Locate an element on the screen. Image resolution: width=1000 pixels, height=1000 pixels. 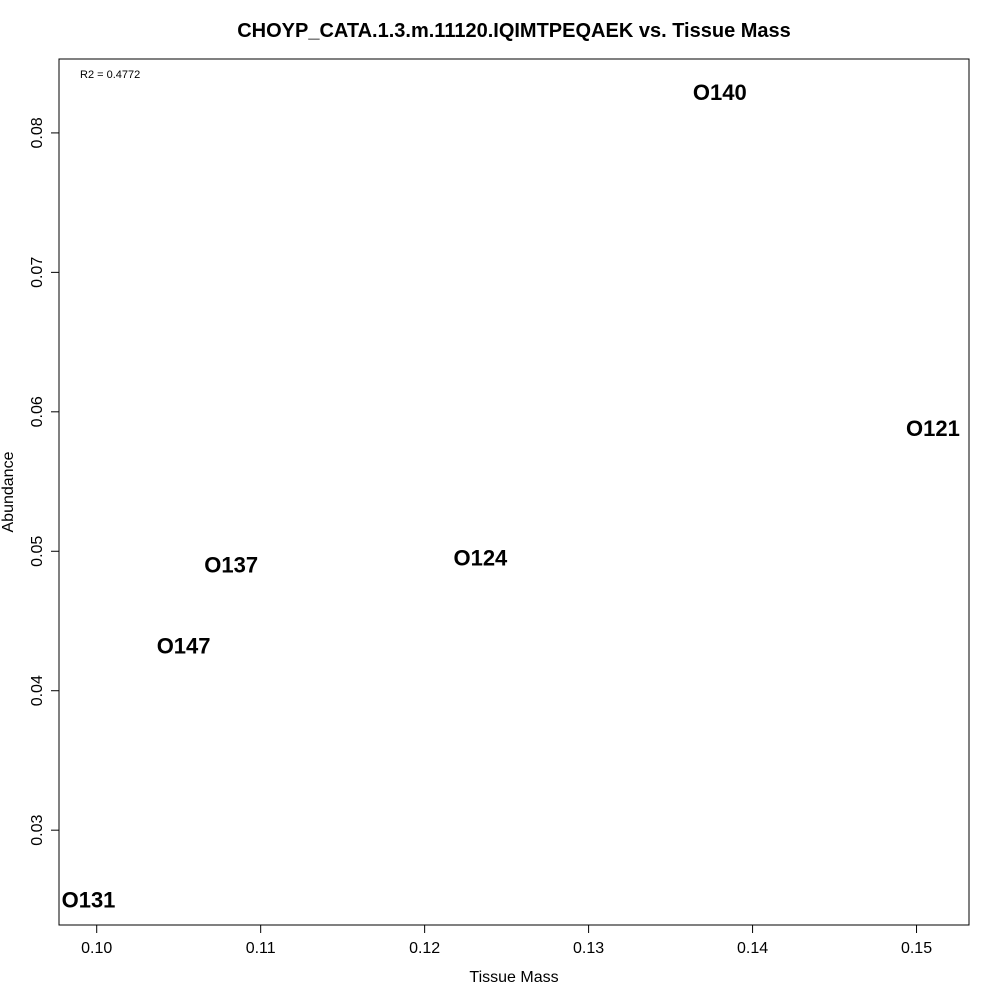
x-tick-label: 0.15 is located at coordinates (916, 948).